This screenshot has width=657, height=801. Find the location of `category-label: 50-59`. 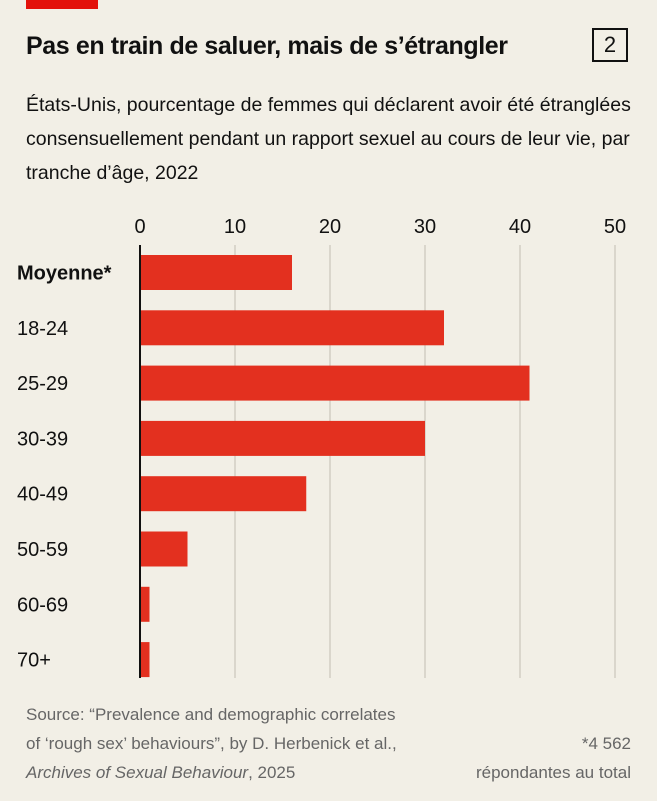

category-label: 50-59 is located at coordinates (42, 550).